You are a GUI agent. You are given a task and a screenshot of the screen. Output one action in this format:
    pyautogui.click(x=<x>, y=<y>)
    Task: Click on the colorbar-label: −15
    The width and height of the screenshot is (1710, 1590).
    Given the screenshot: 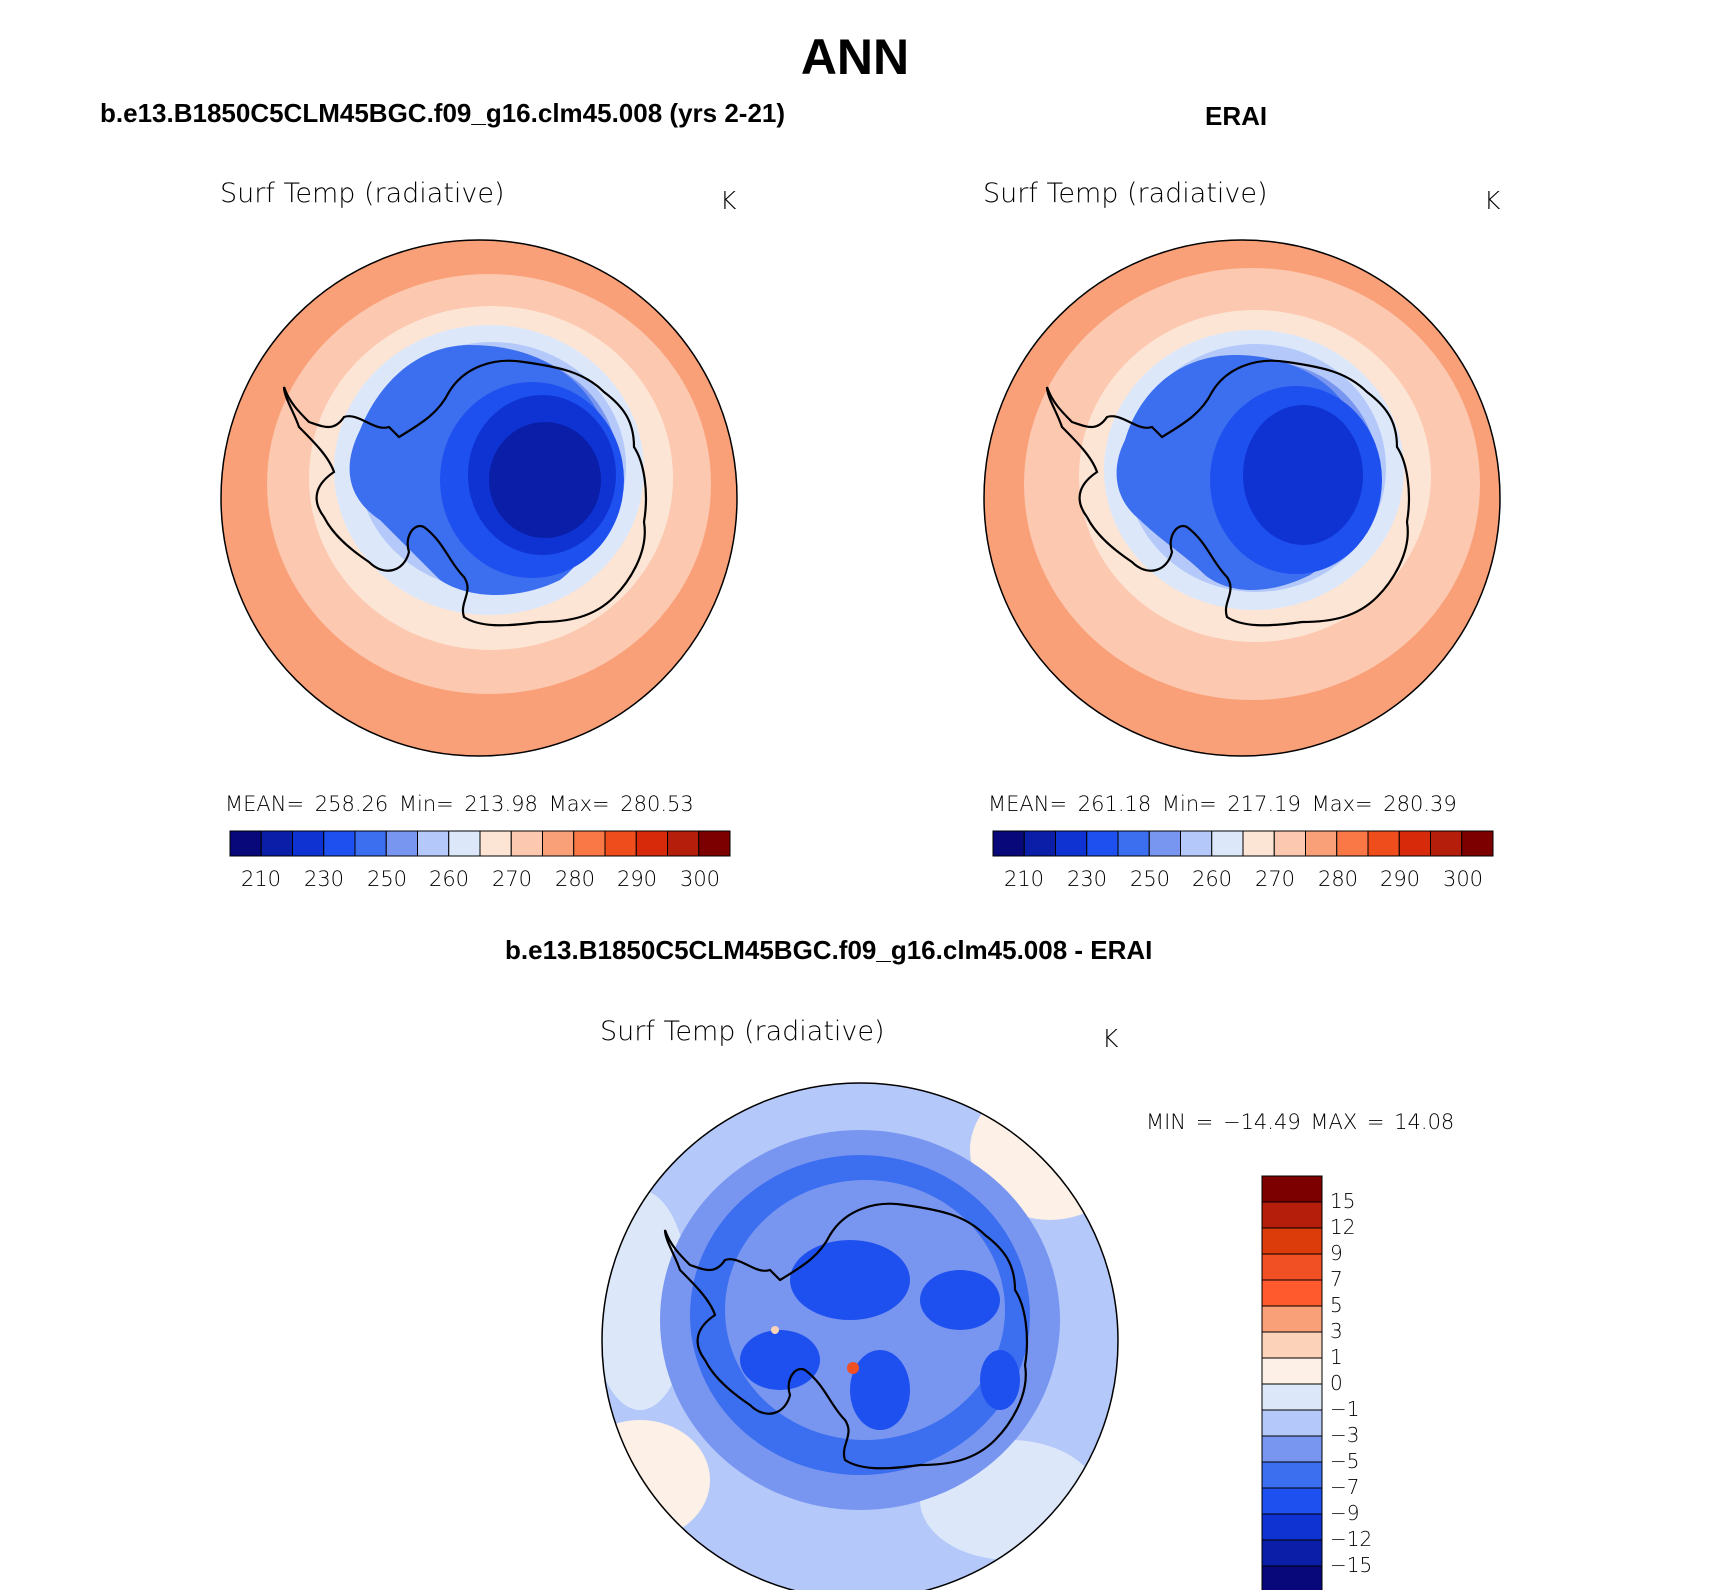 What is the action you would take?
    pyautogui.click(x=1351, y=1565)
    